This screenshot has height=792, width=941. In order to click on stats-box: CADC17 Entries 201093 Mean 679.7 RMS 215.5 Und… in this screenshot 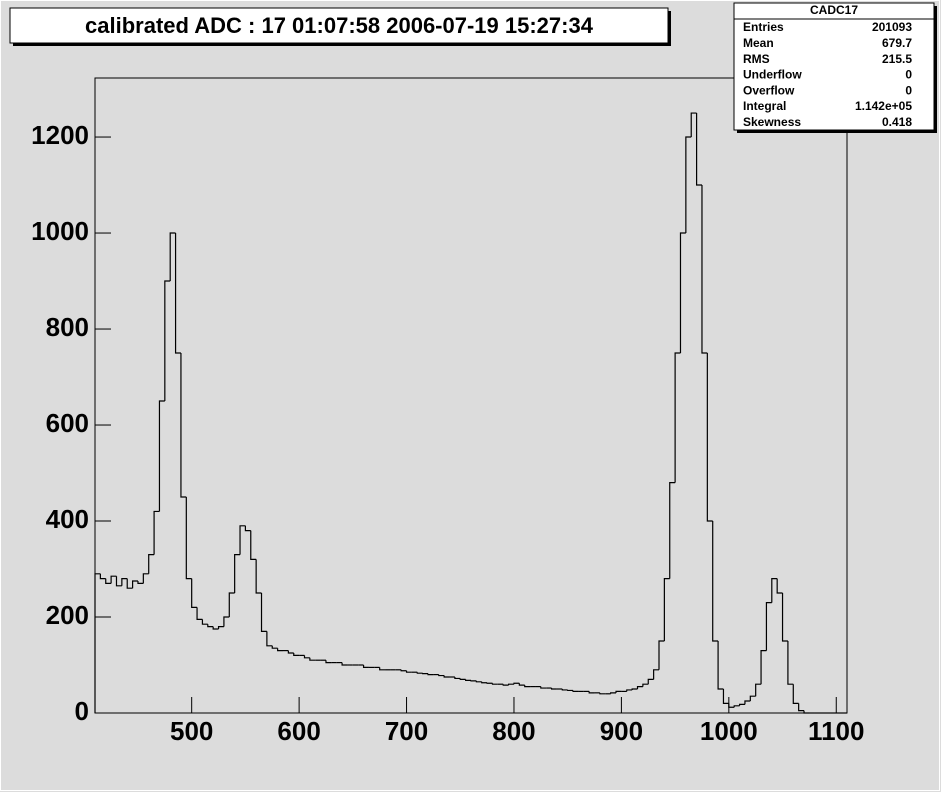, I will do `click(835, 67)`.